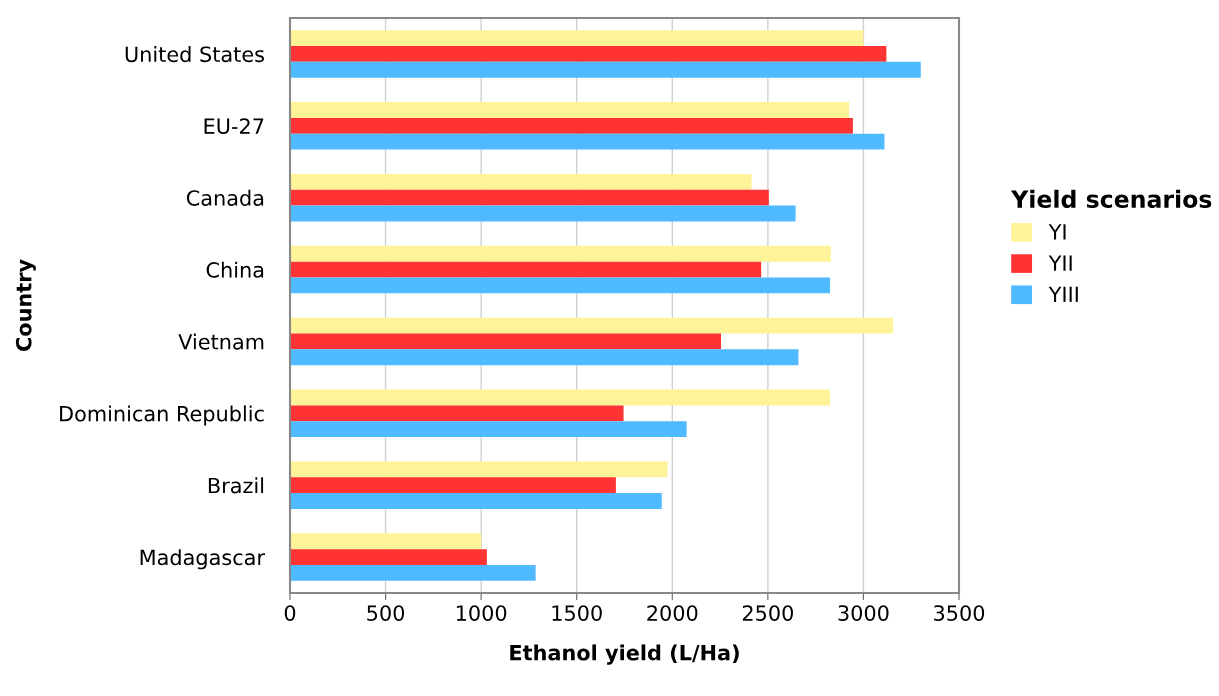 Image resolution: width=1219 pixels, height=696 pixels. What do you see at coordinates (234, 126) in the screenshot?
I see `y-tick-label: EU-27` at bounding box center [234, 126].